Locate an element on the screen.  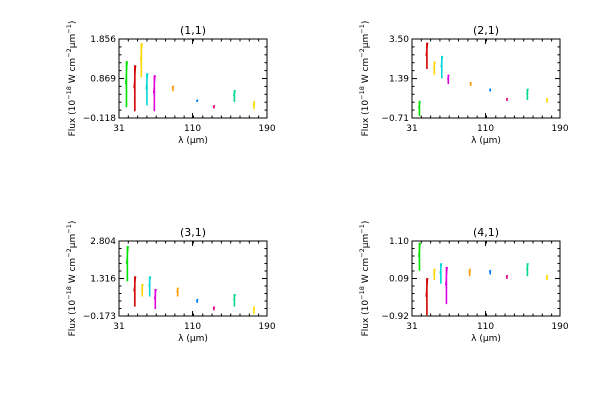
y-tick-label: −0.118 is located at coordinates (100, 119).